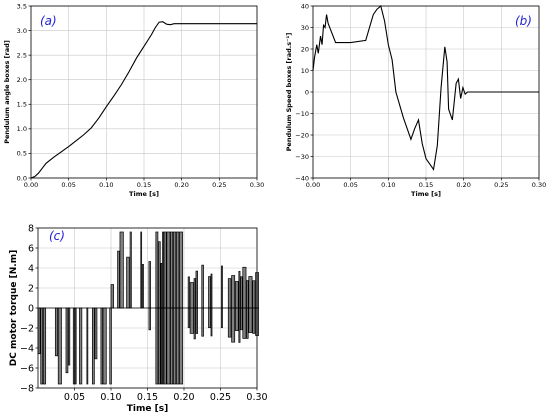 Image resolution: width=550 pixels, height=416 pixels. Describe the element at coordinates (22, 6) in the screenshot. I see `y-tick-label: 3.5` at that location.